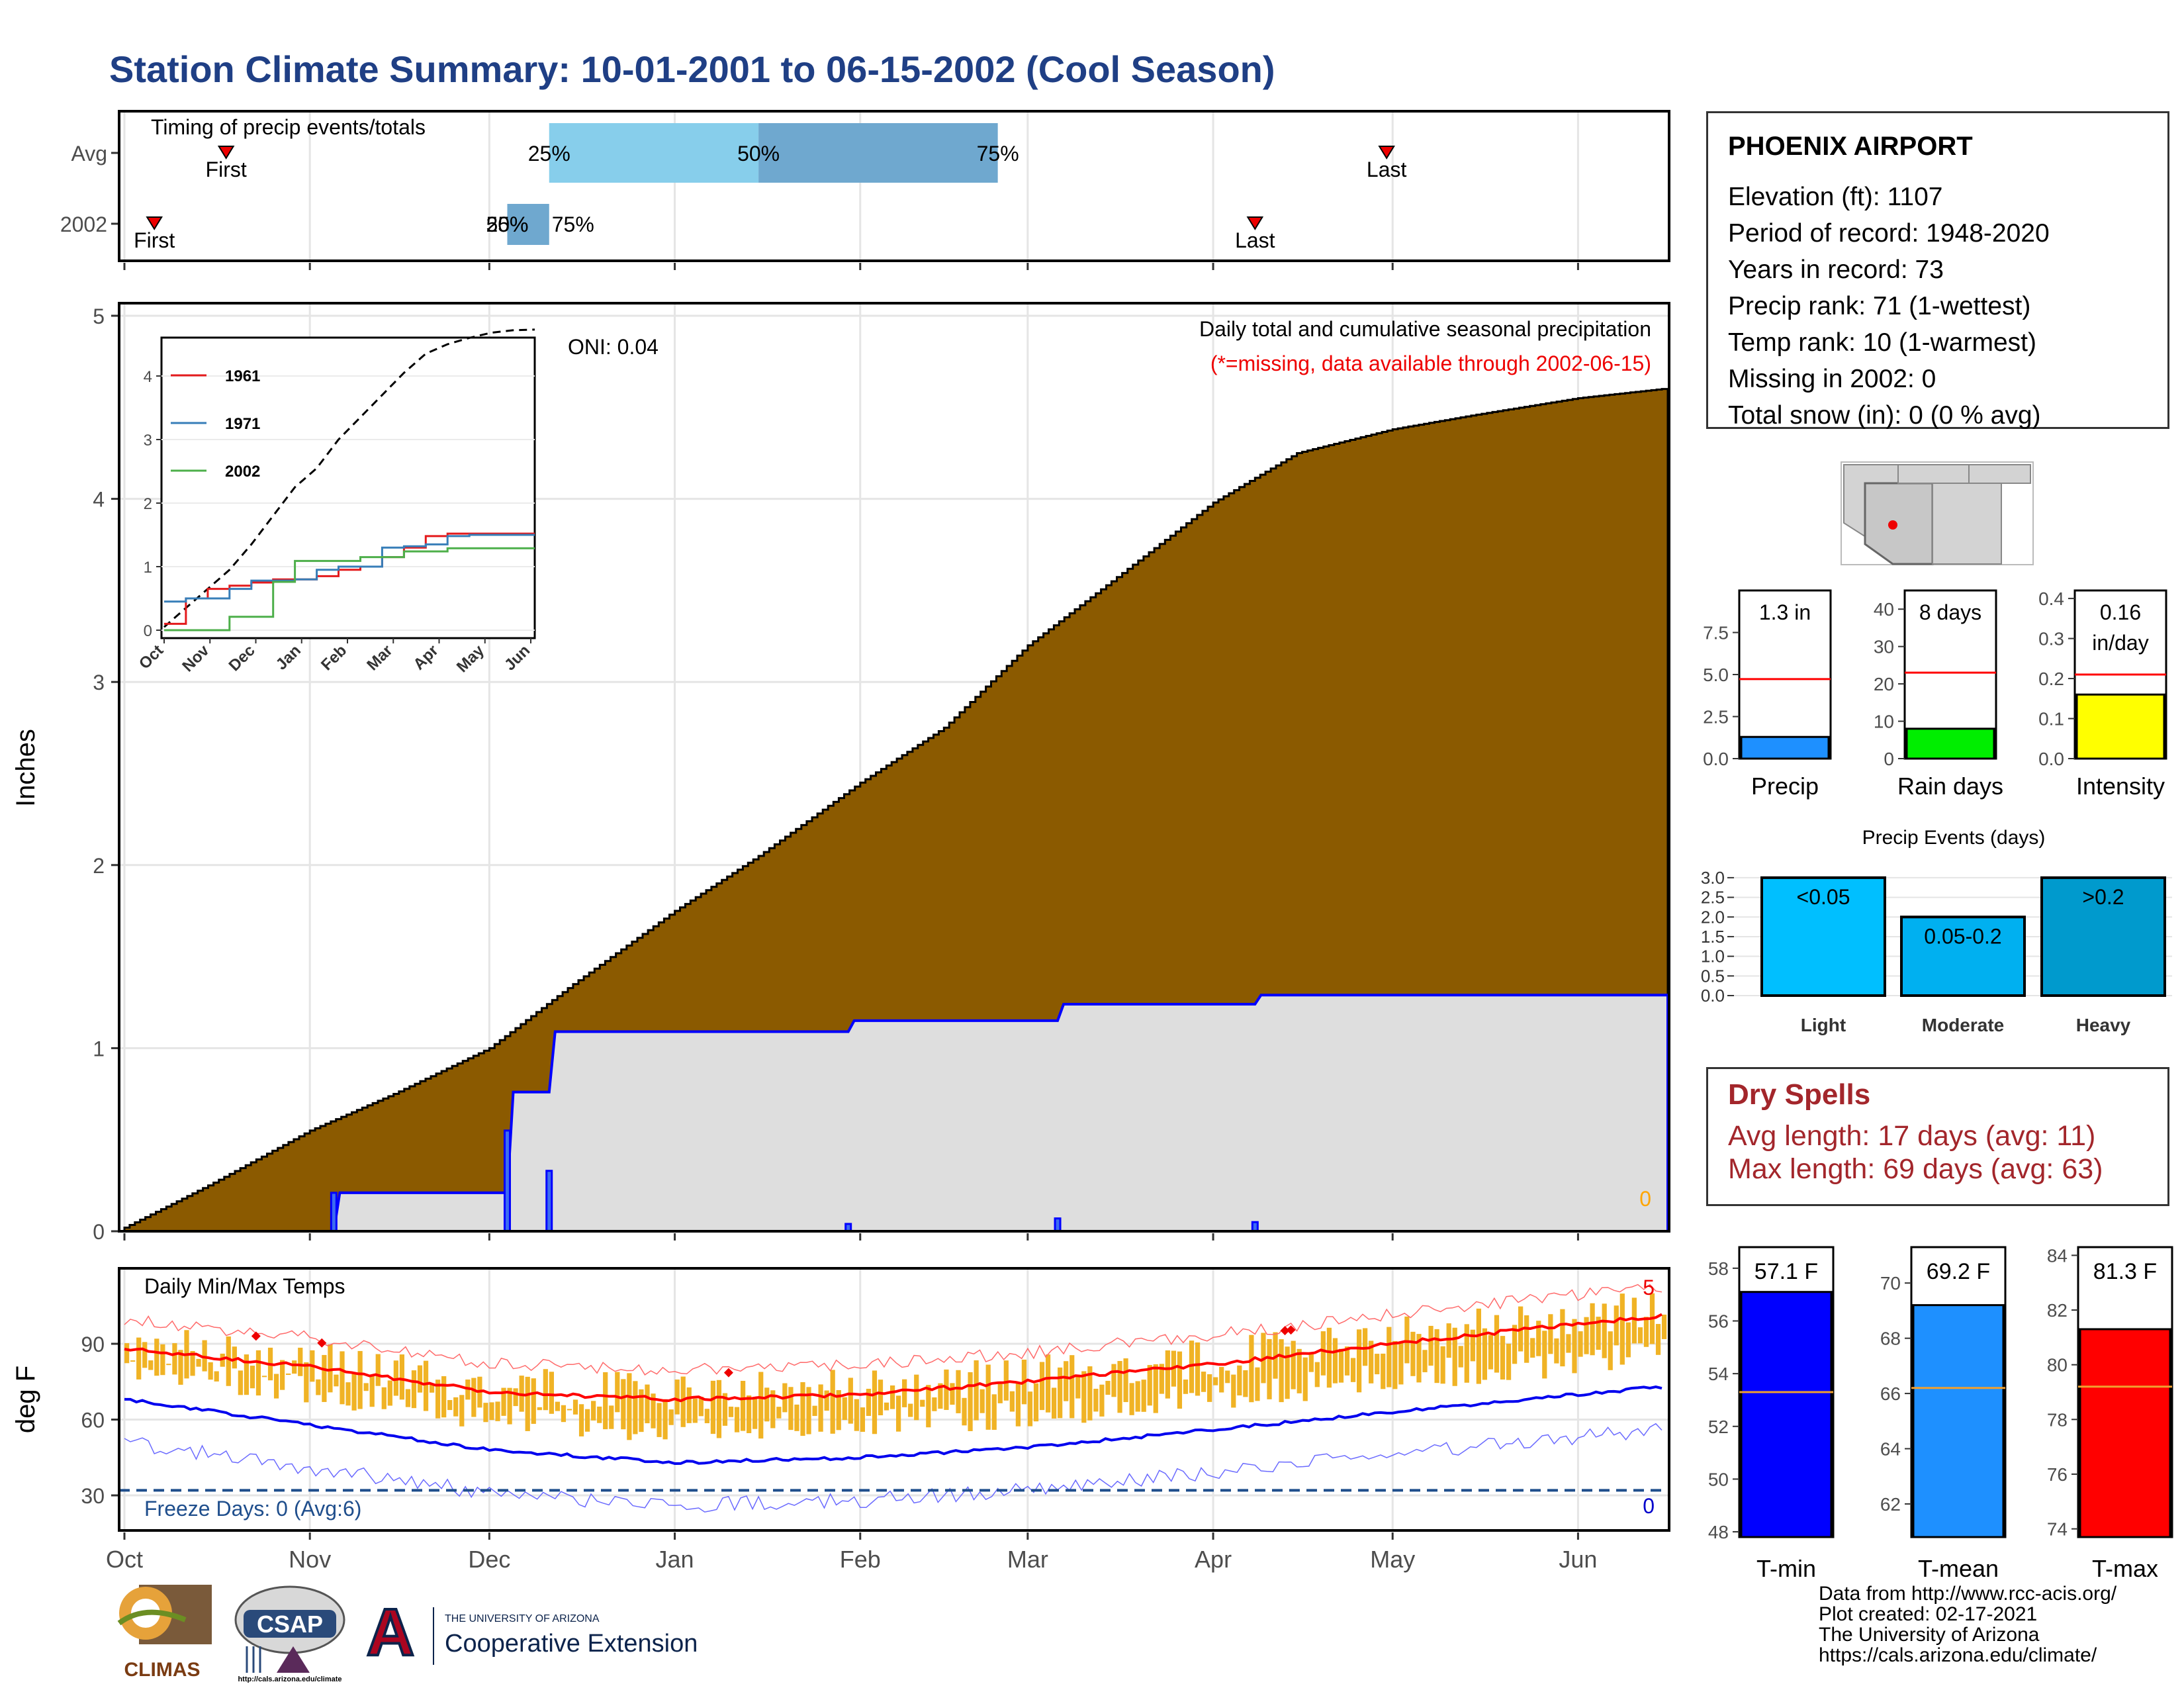 The width and height of the screenshot is (2184, 1688). I want to click on timing-first-marker, so click(154, 223).